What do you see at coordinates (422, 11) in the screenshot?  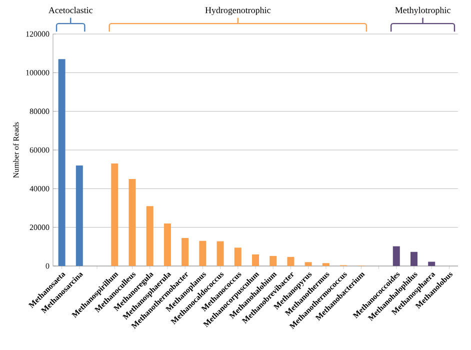 I see `text: Methylotrophic` at bounding box center [422, 11].